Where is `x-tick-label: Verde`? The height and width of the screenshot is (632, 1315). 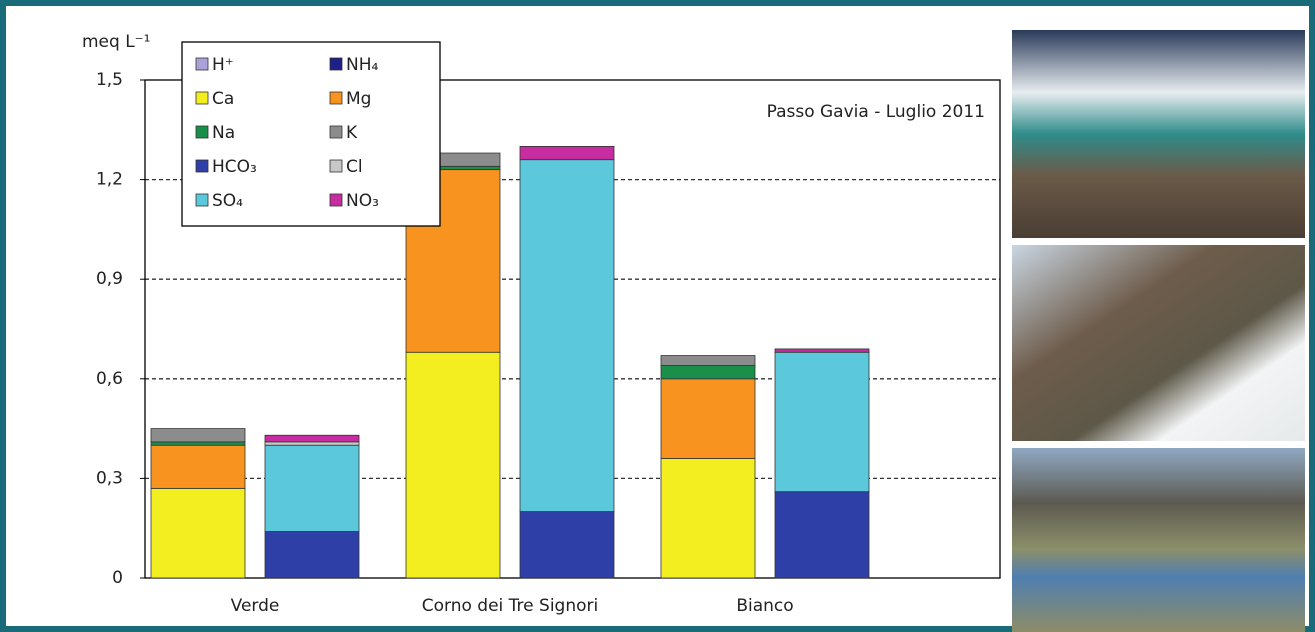 x-tick-label: Verde is located at coordinates (255, 606).